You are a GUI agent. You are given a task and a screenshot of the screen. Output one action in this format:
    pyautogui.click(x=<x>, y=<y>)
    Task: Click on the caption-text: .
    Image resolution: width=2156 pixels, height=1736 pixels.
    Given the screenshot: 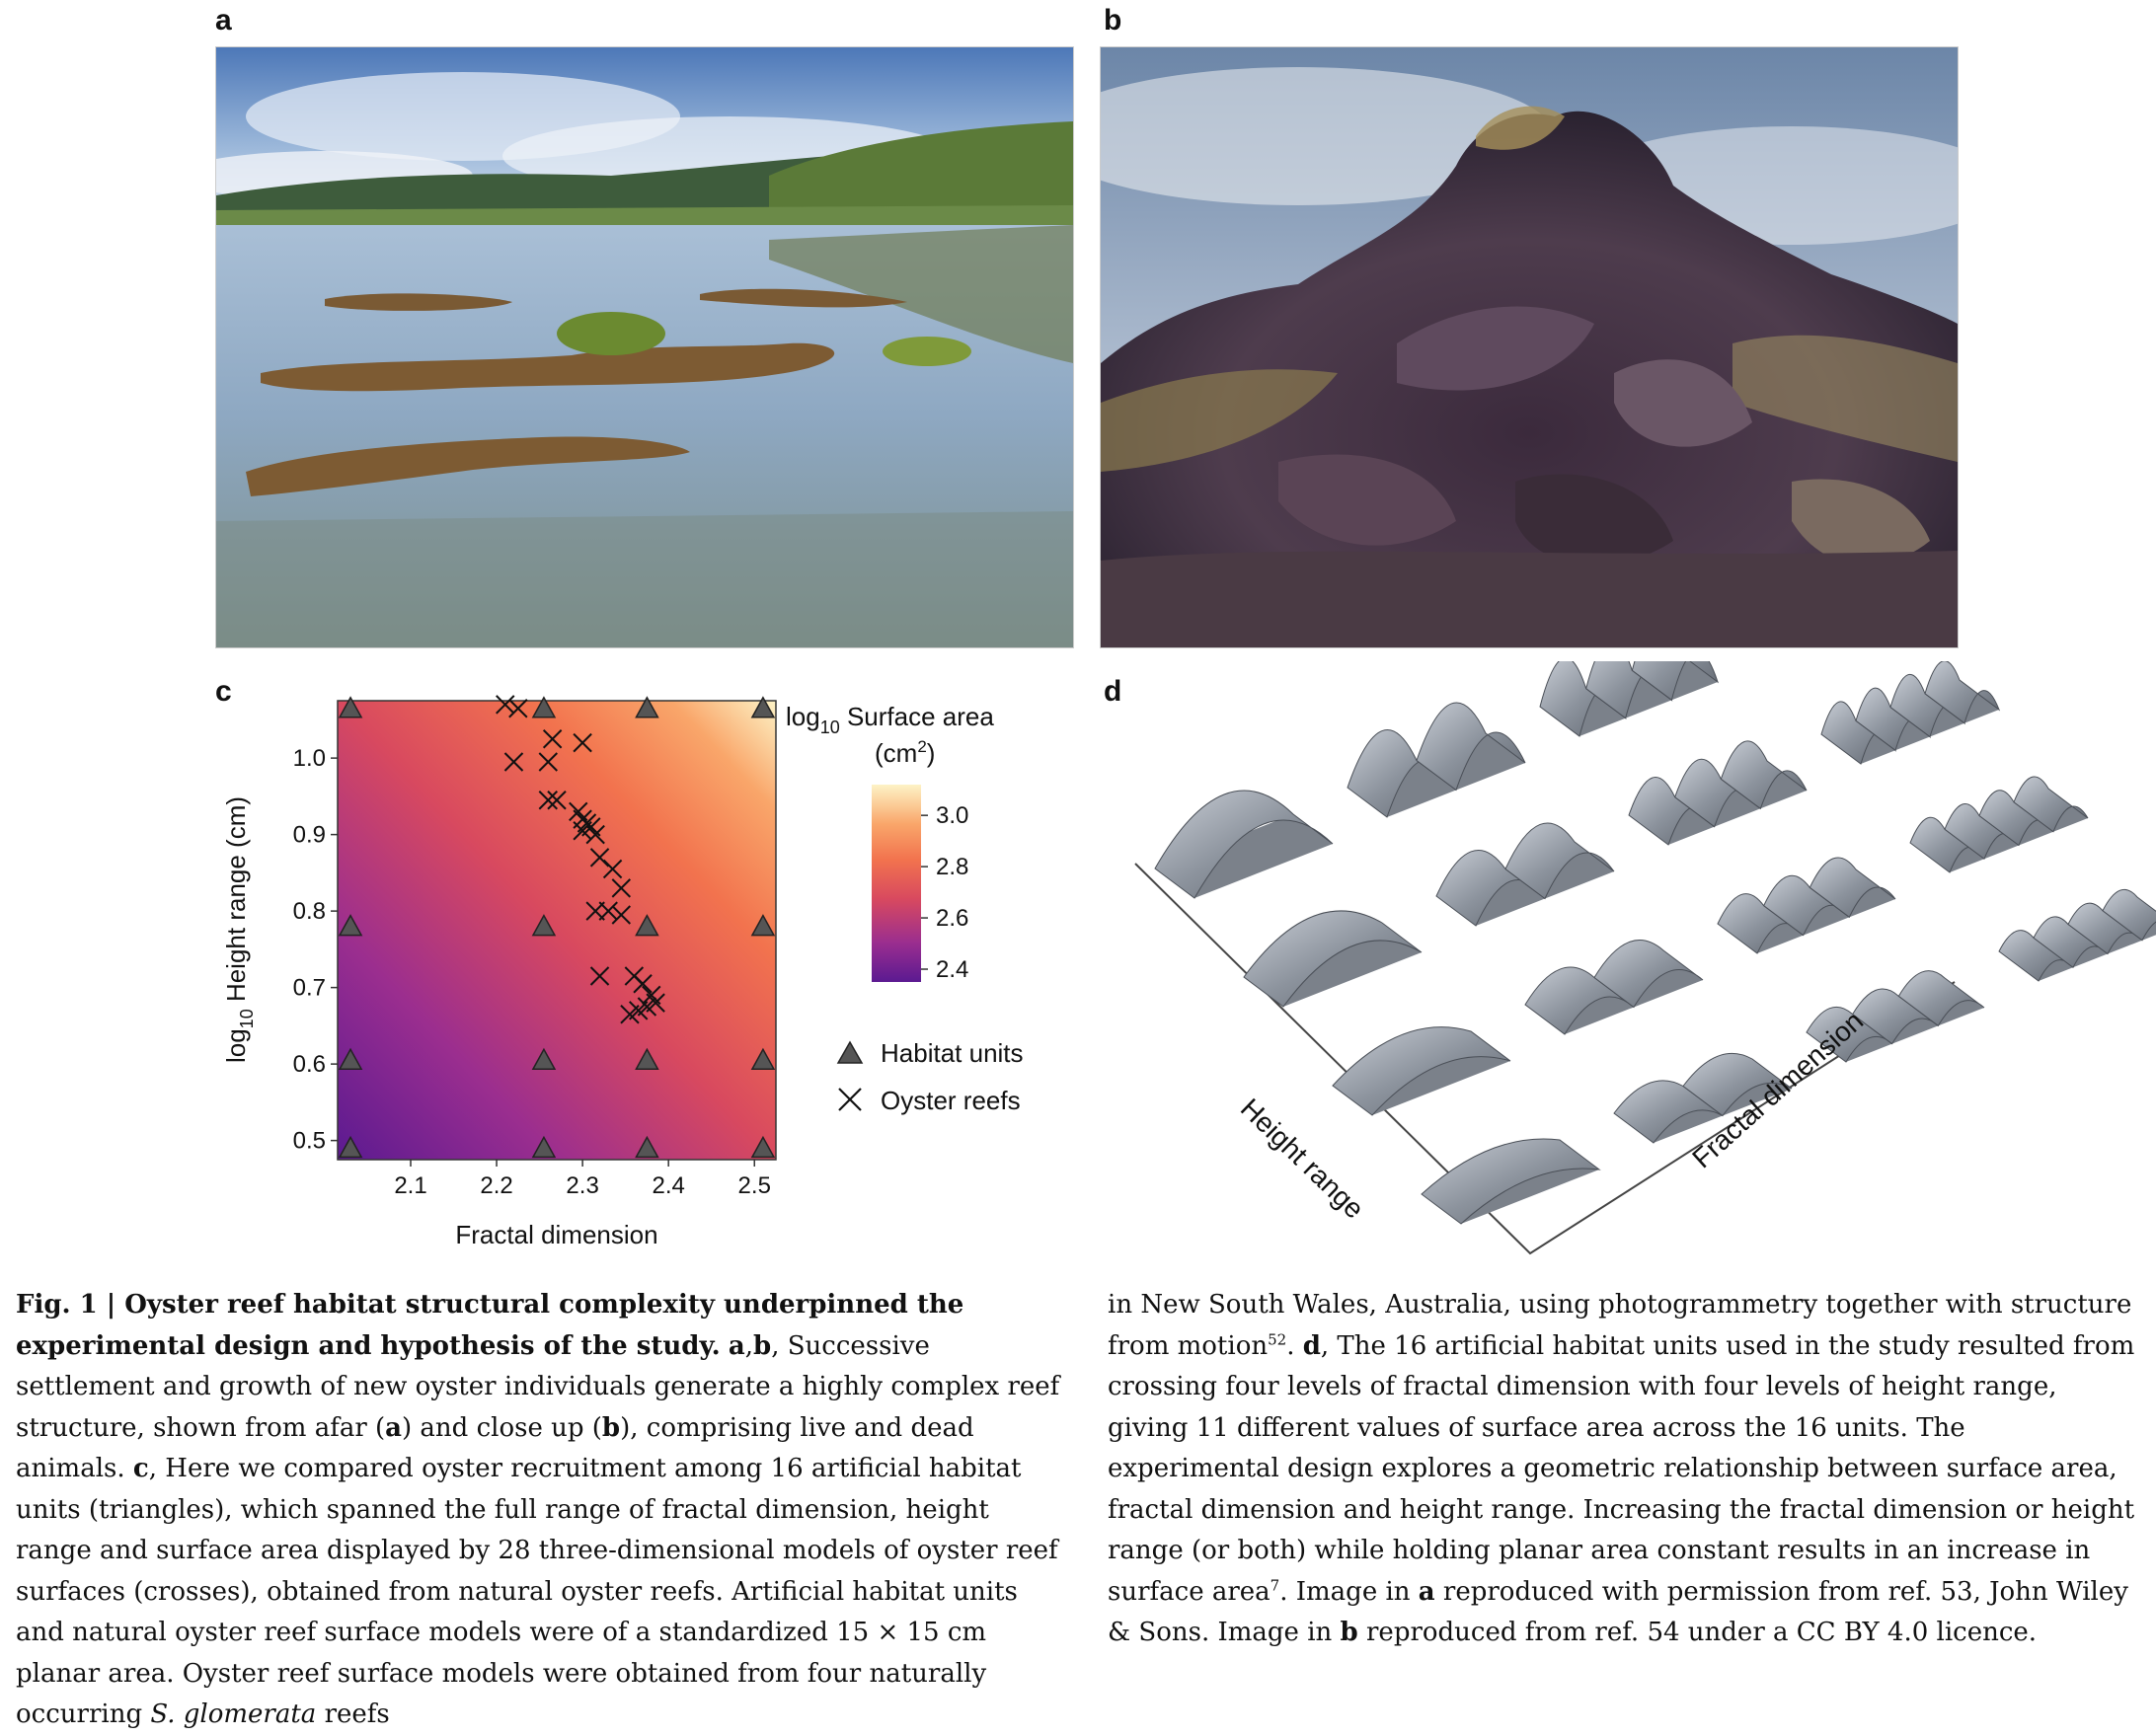 What is the action you would take?
    pyautogui.click(x=1294, y=1345)
    